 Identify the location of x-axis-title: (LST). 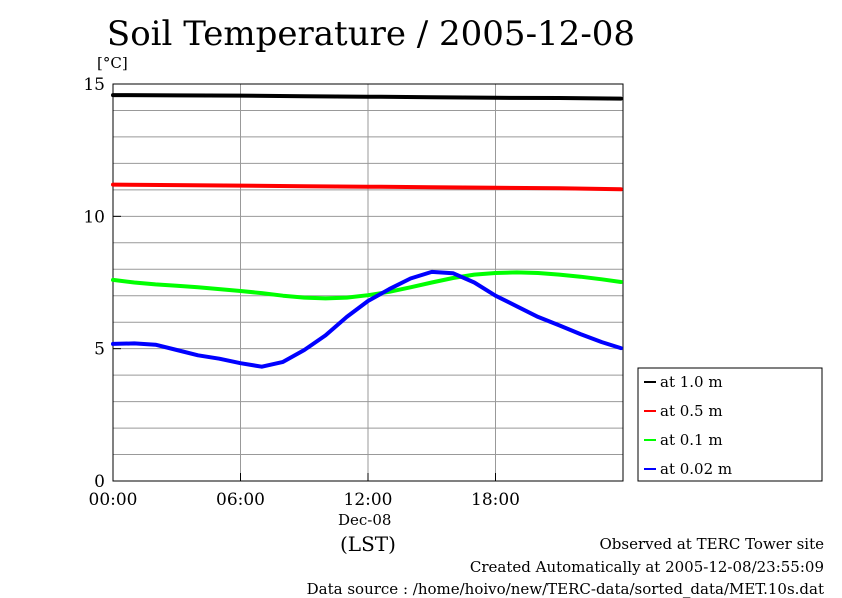
(368, 544).